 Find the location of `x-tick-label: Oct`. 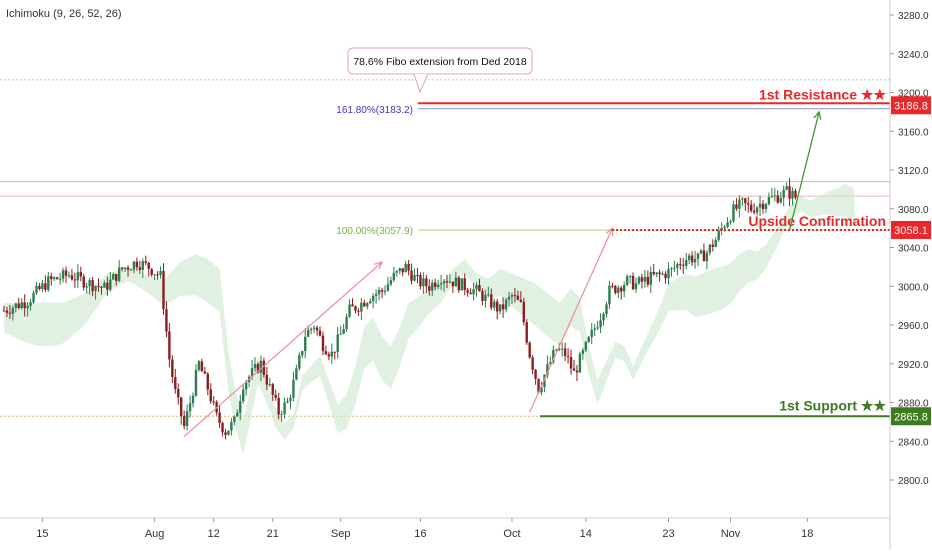

x-tick-label: Oct is located at coordinates (511, 534).